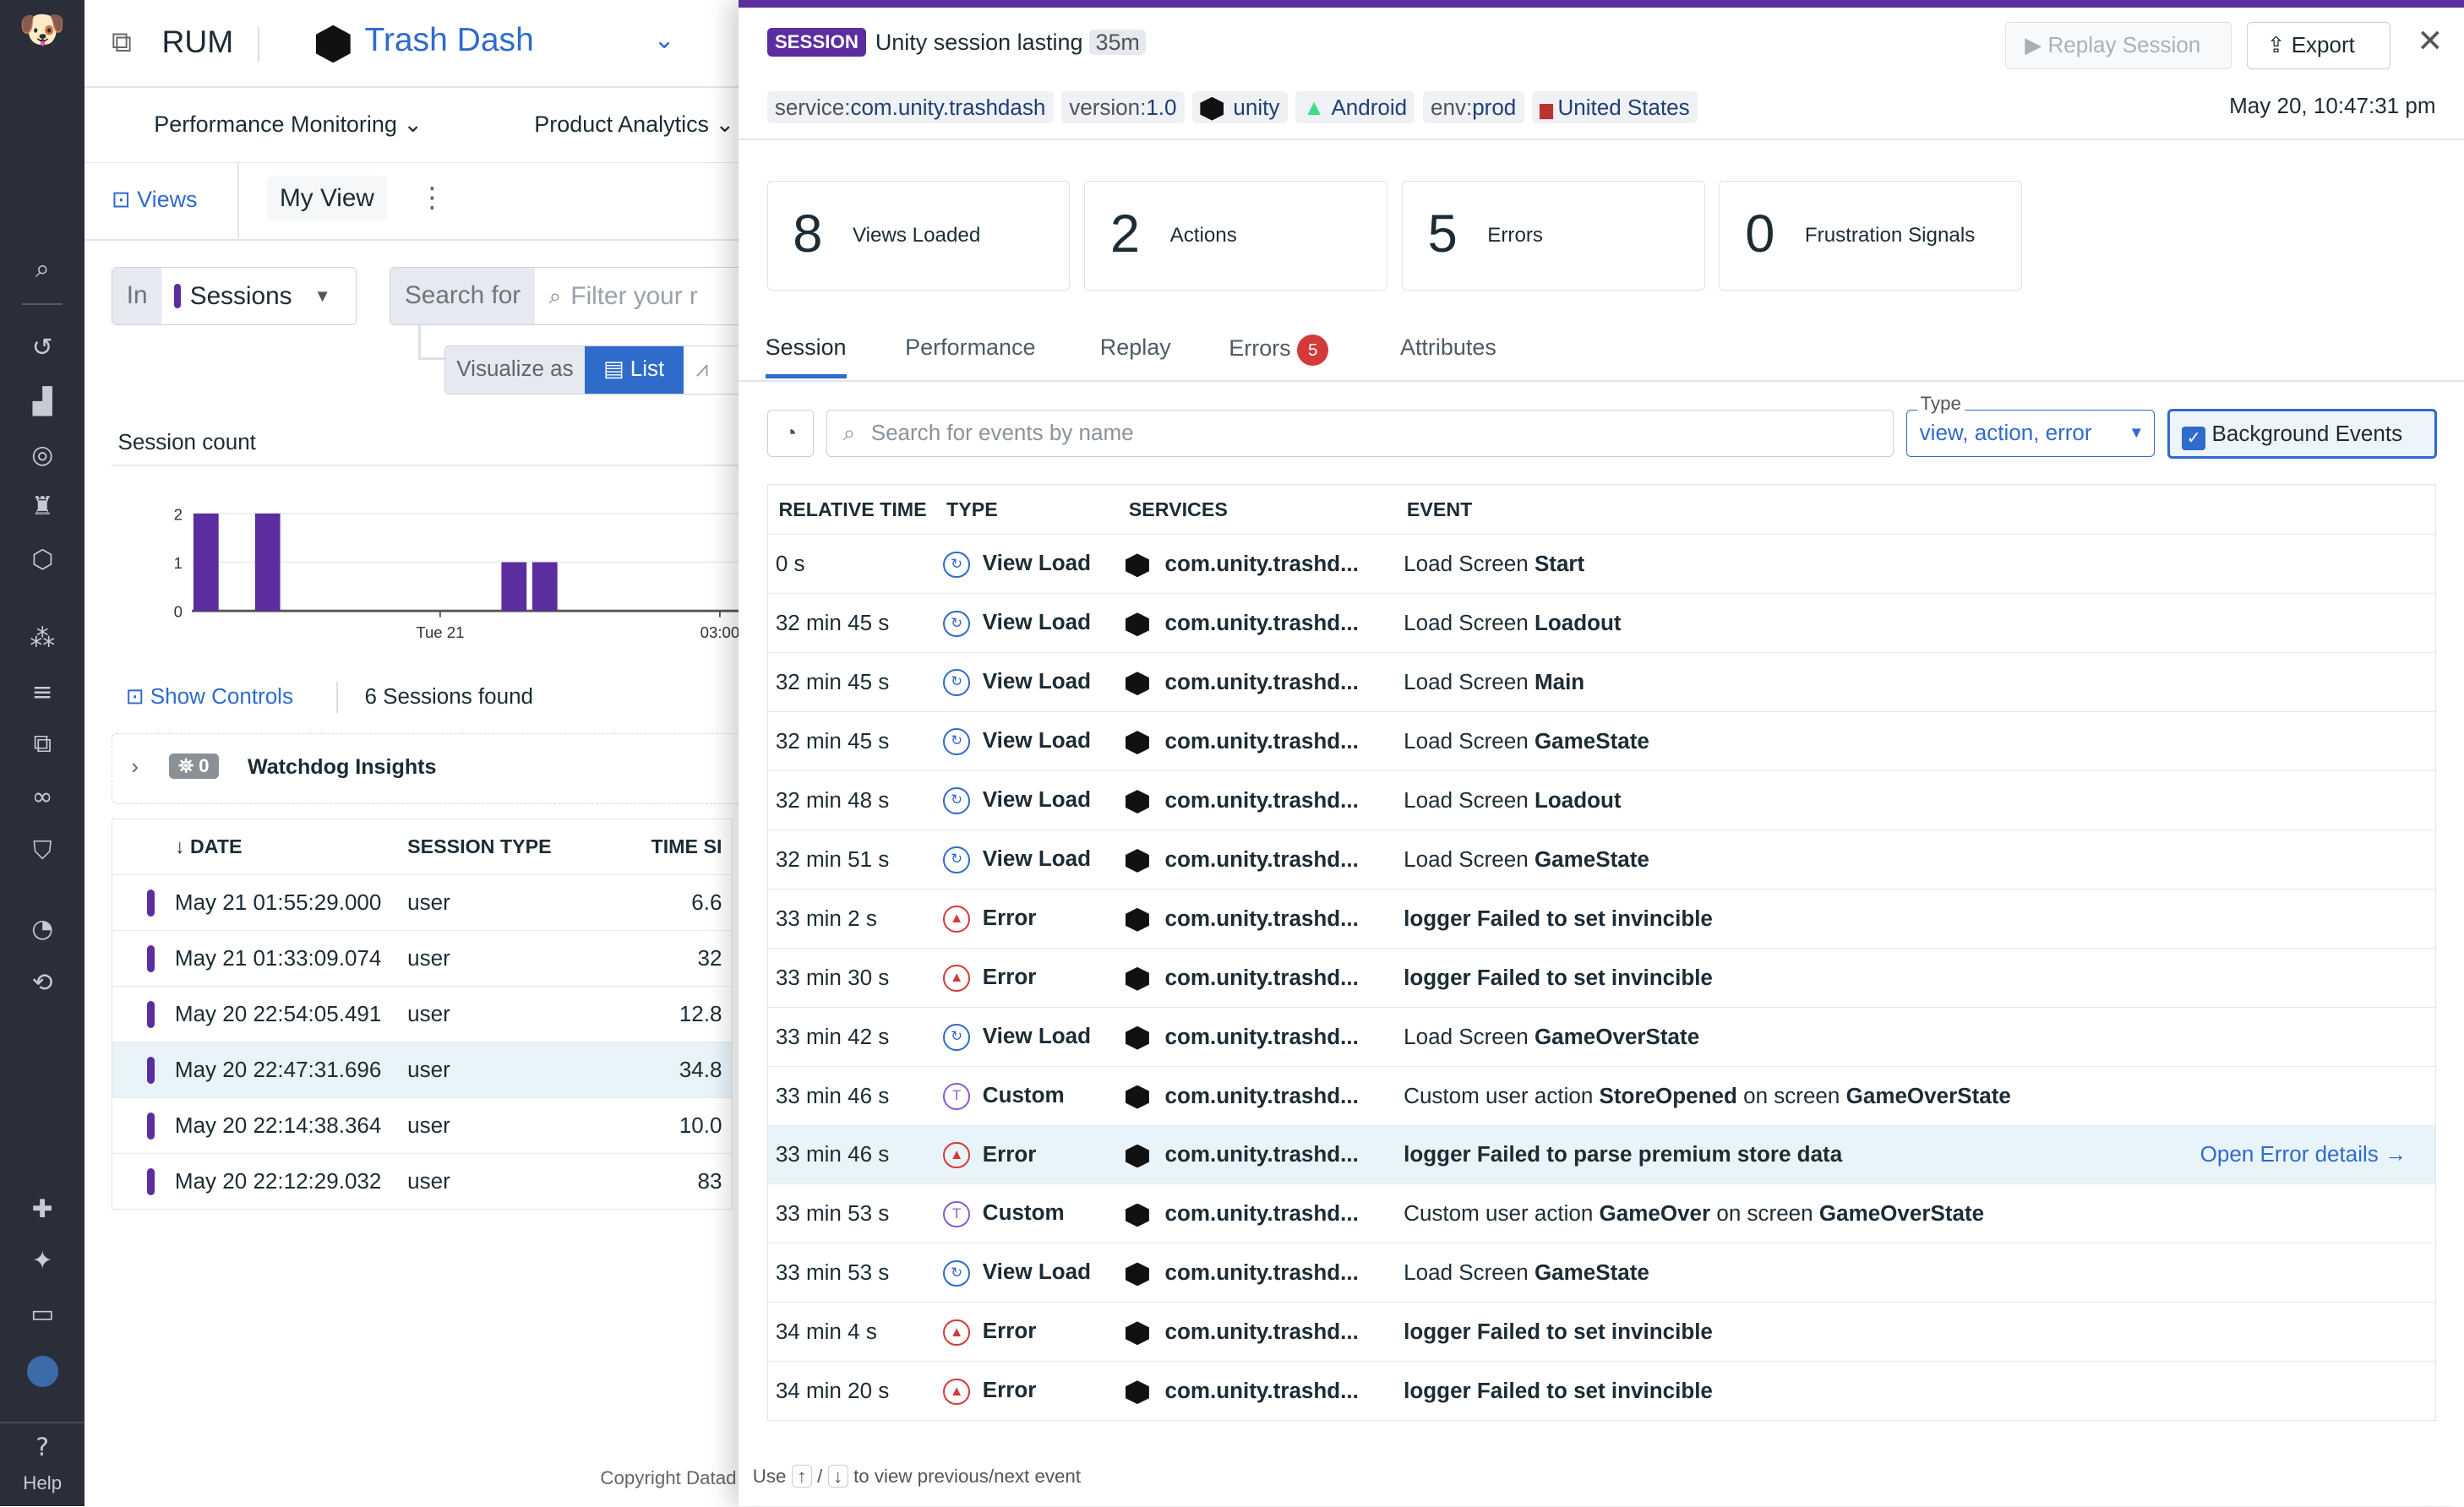 The image size is (2464, 1507). What do you see at coordinates (209, 696) in the screenshot?
I see `show-controls-button: ⊡ Show Controls` at bounding box center [209, 696].